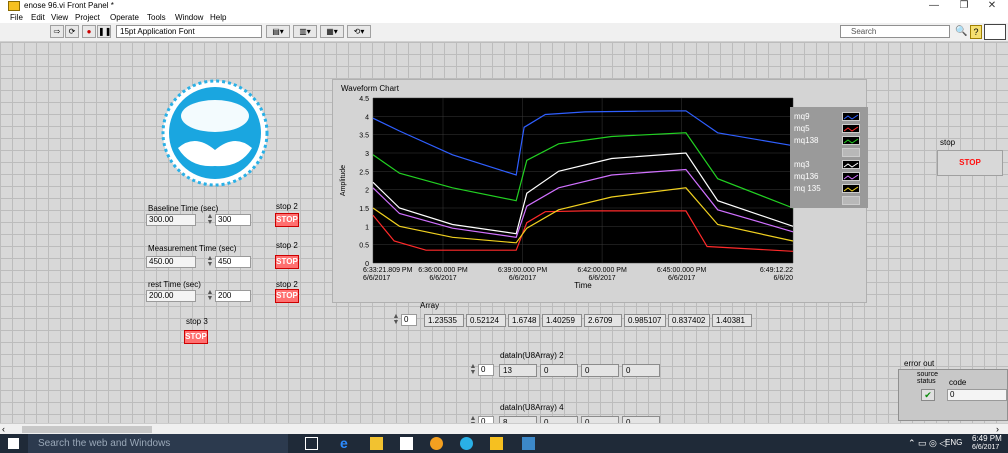 The image size is (1008, 453). What do you see at coordinates (992, 5) in the screenshot?
I see `close-button: ✕` at bounding box center [992, 5].